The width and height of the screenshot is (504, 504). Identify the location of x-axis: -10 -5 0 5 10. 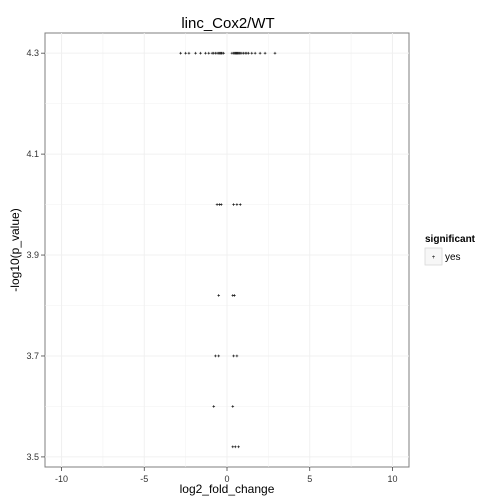
(226, 475).